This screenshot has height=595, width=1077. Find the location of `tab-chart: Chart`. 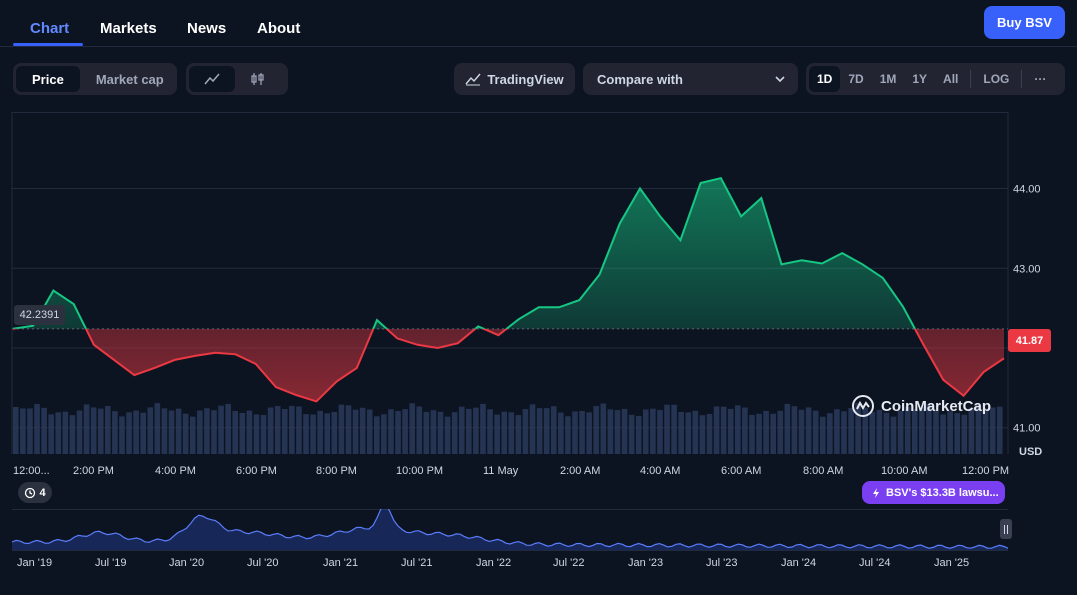

tab-chart: Chart is located at coordinates (50, 28).